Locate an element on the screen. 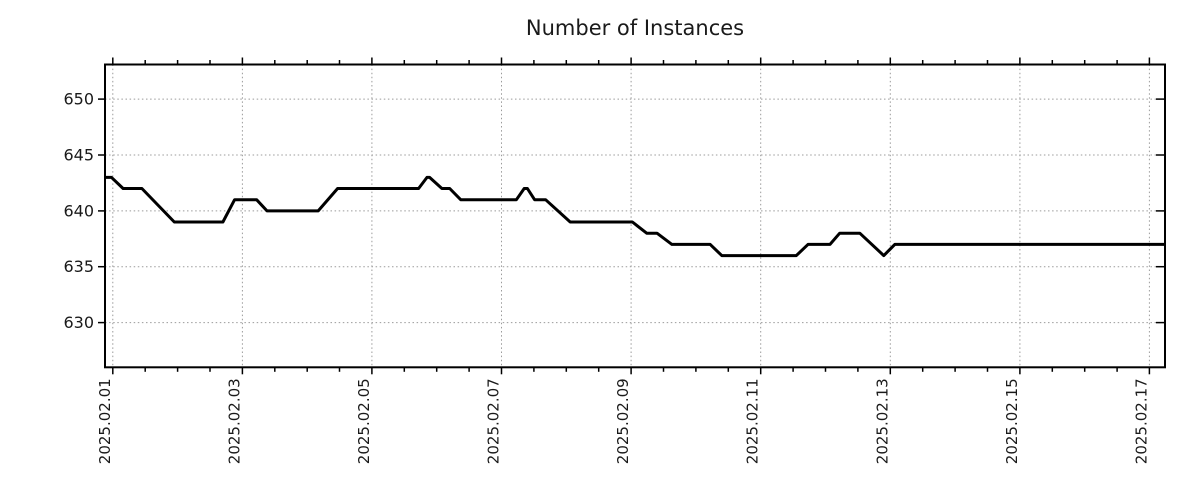 This screenshot has width=1200, height=500. svg-text: 635 is located at coordinates (78, 266).